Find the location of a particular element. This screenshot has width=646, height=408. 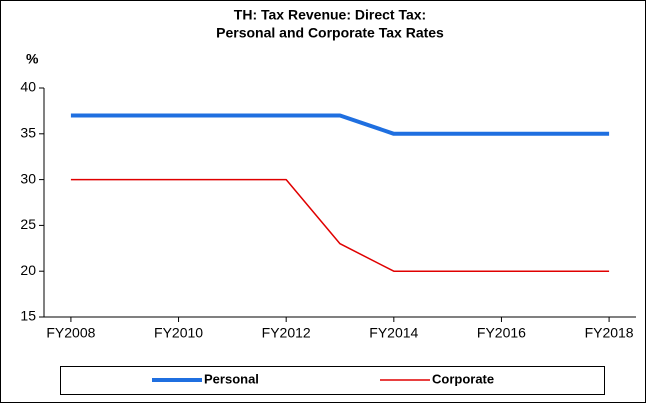

chart-title: TH: Tax Revenue: Direct Tax: is located at coordinates (330, 15).